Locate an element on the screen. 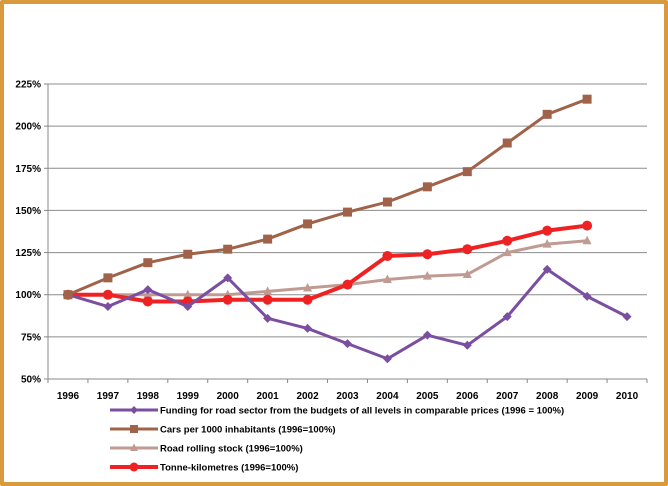  y-tick-label: 50% is located at coordinates (31, 380).